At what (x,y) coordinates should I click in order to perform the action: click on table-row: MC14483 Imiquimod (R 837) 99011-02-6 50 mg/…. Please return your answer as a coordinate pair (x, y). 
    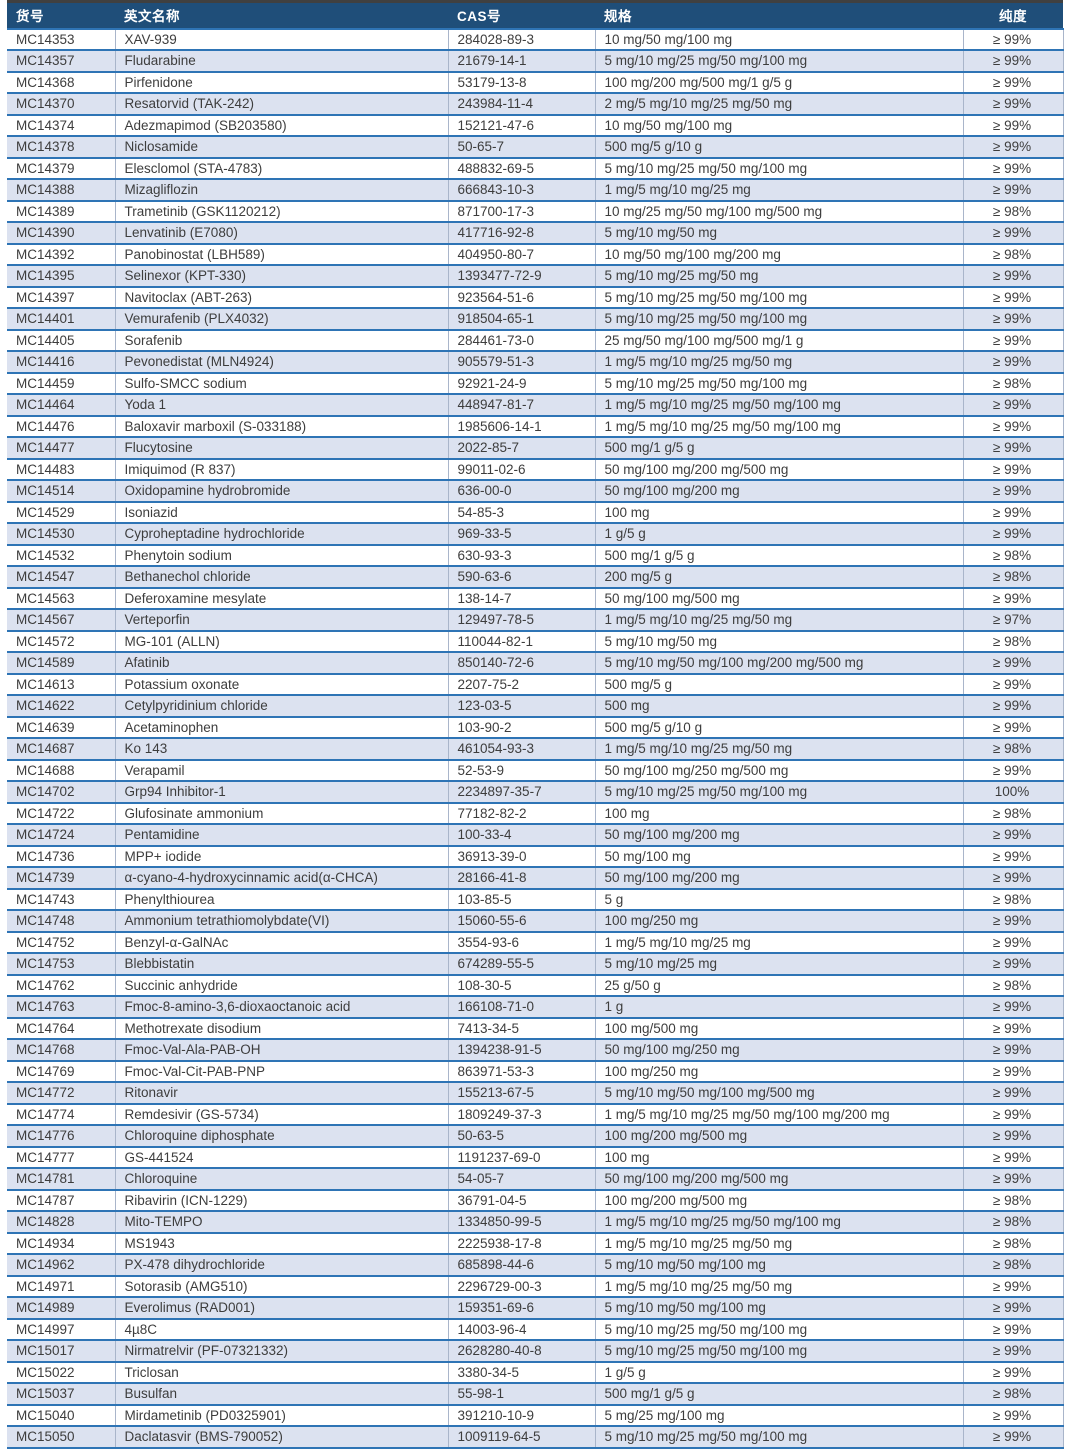
    Looking at the image, I should click on (535, 468).